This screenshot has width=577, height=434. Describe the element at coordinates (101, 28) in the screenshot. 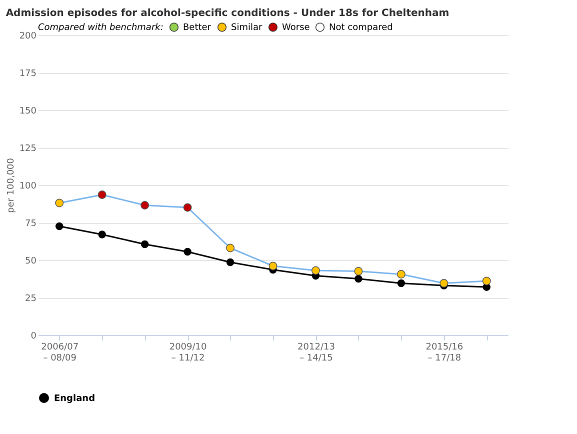

I see `legend-title: Compared with benchmark:` at that location.